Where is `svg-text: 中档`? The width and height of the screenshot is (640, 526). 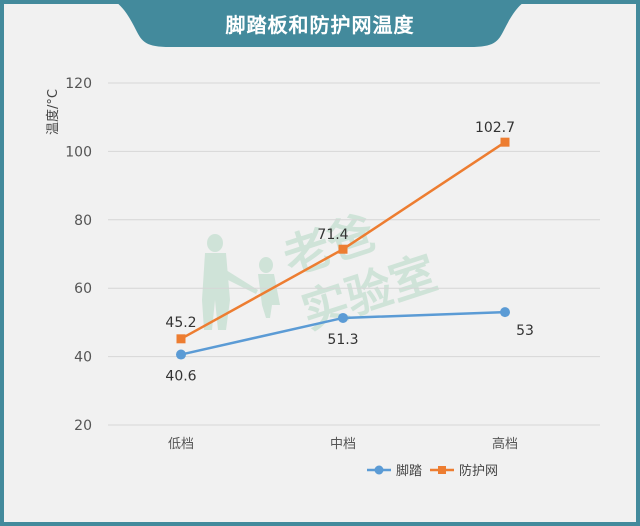 svg-text: 中档 is located at coordinates (343, 444).